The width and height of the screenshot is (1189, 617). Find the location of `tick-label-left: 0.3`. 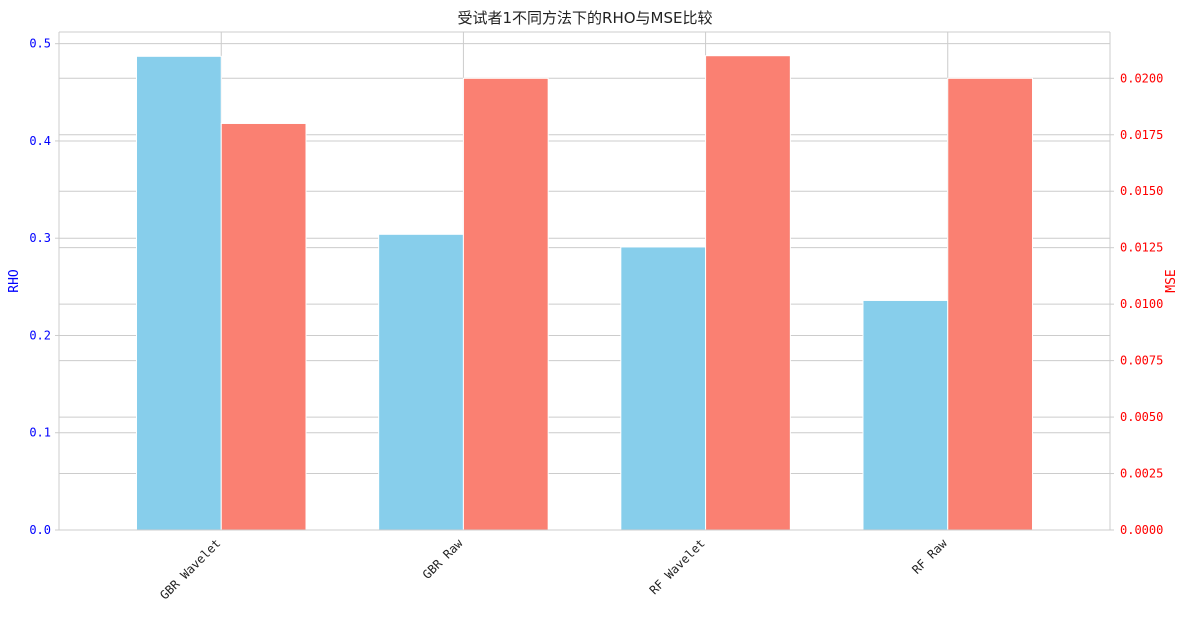

tick-label-left: 0.3 is located at coordinates (40, 238).